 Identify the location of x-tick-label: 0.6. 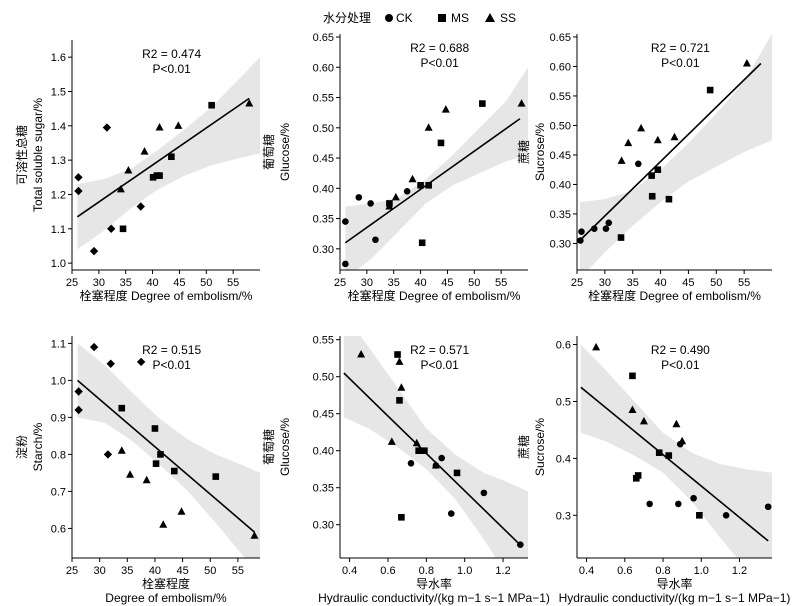
(387, 571).